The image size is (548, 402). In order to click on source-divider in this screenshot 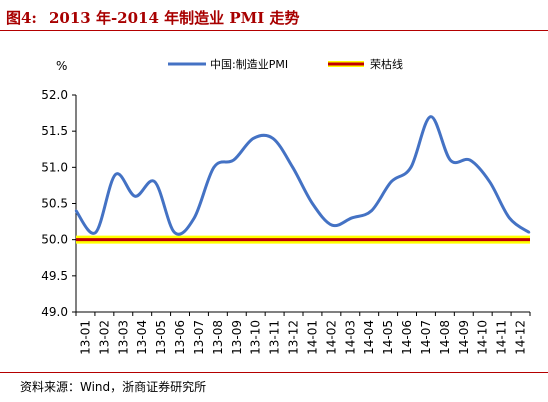, I will do `click(274, 372)`.